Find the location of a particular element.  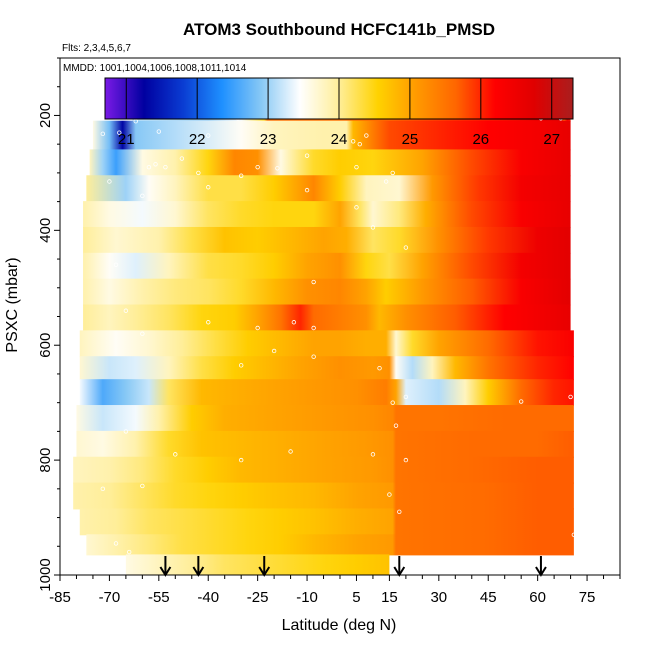

x-tick-label: 60 is located at coordinates (537, 597).